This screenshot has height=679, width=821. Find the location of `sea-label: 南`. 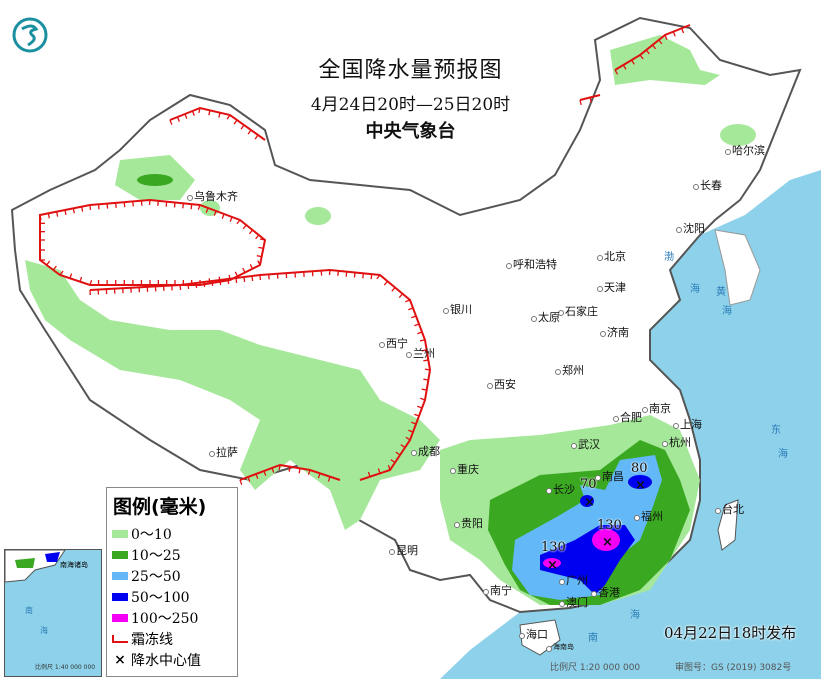

sea-label: 南 is located at coordinates (593, 638).